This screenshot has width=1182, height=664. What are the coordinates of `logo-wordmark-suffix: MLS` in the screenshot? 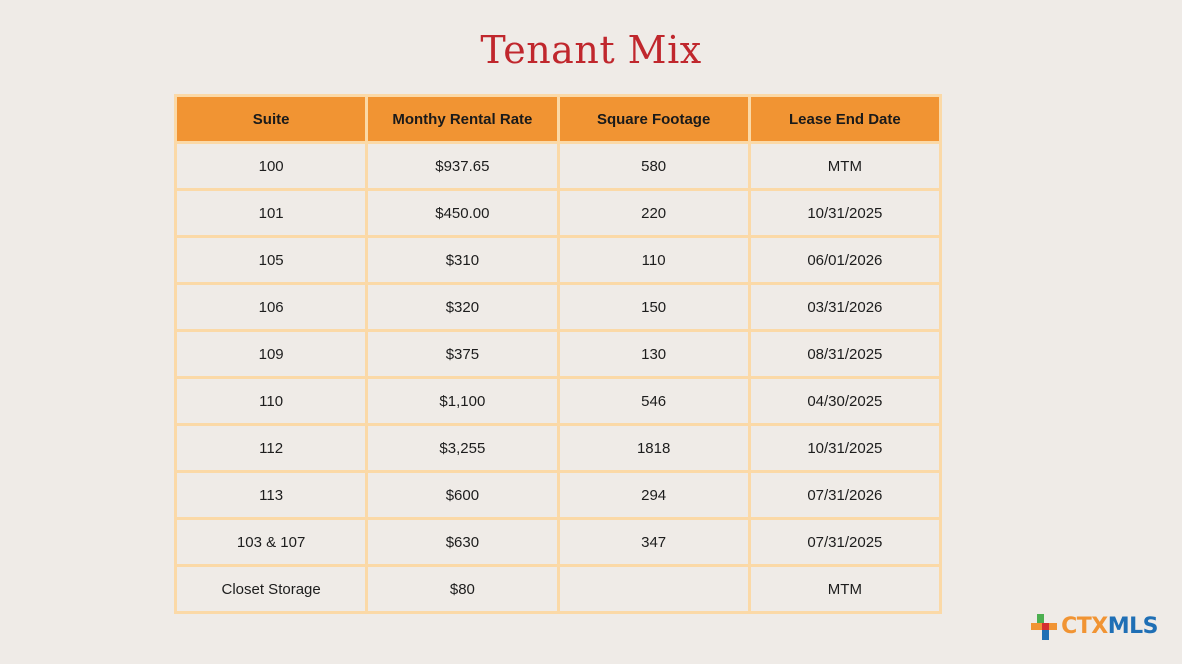 It's located at (1133, 626).